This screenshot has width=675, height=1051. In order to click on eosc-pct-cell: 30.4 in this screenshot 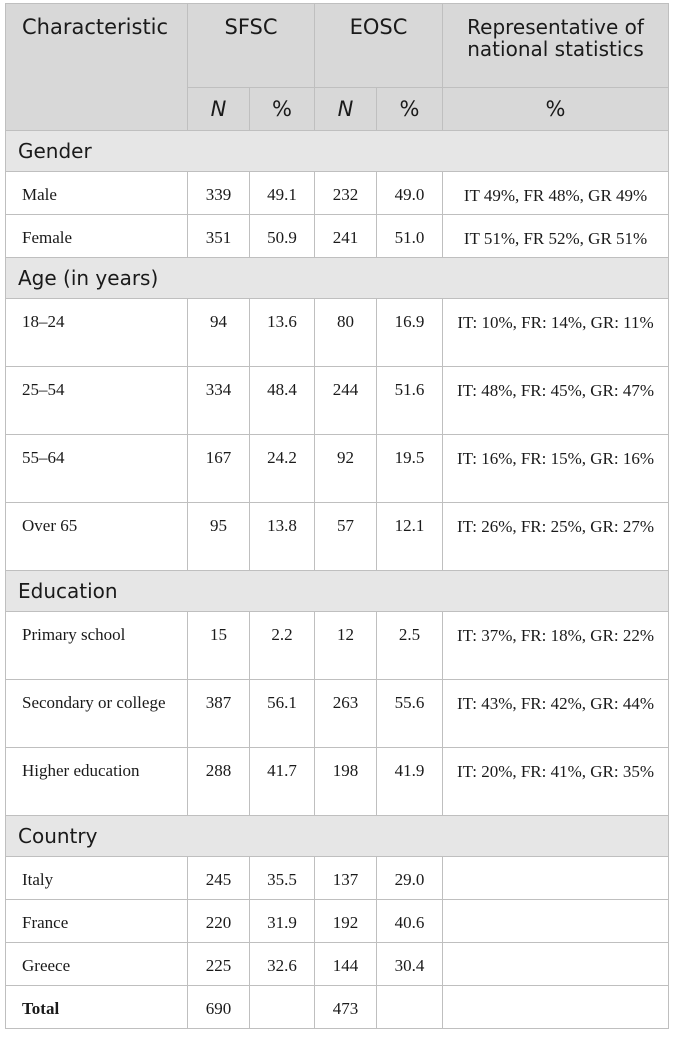, I will do `click(410, 964)`.